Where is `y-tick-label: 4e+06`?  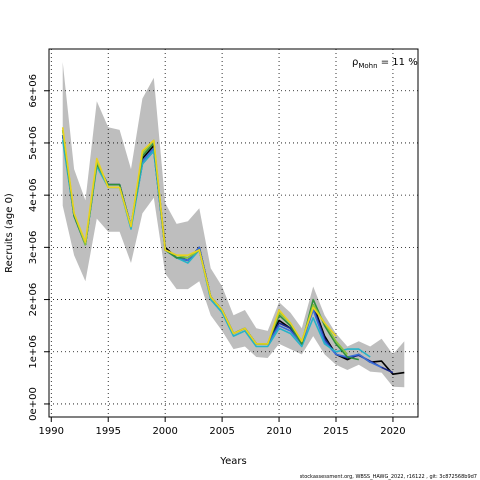 y-tick-label: 4e+06 is located at coordinates (33, 195).